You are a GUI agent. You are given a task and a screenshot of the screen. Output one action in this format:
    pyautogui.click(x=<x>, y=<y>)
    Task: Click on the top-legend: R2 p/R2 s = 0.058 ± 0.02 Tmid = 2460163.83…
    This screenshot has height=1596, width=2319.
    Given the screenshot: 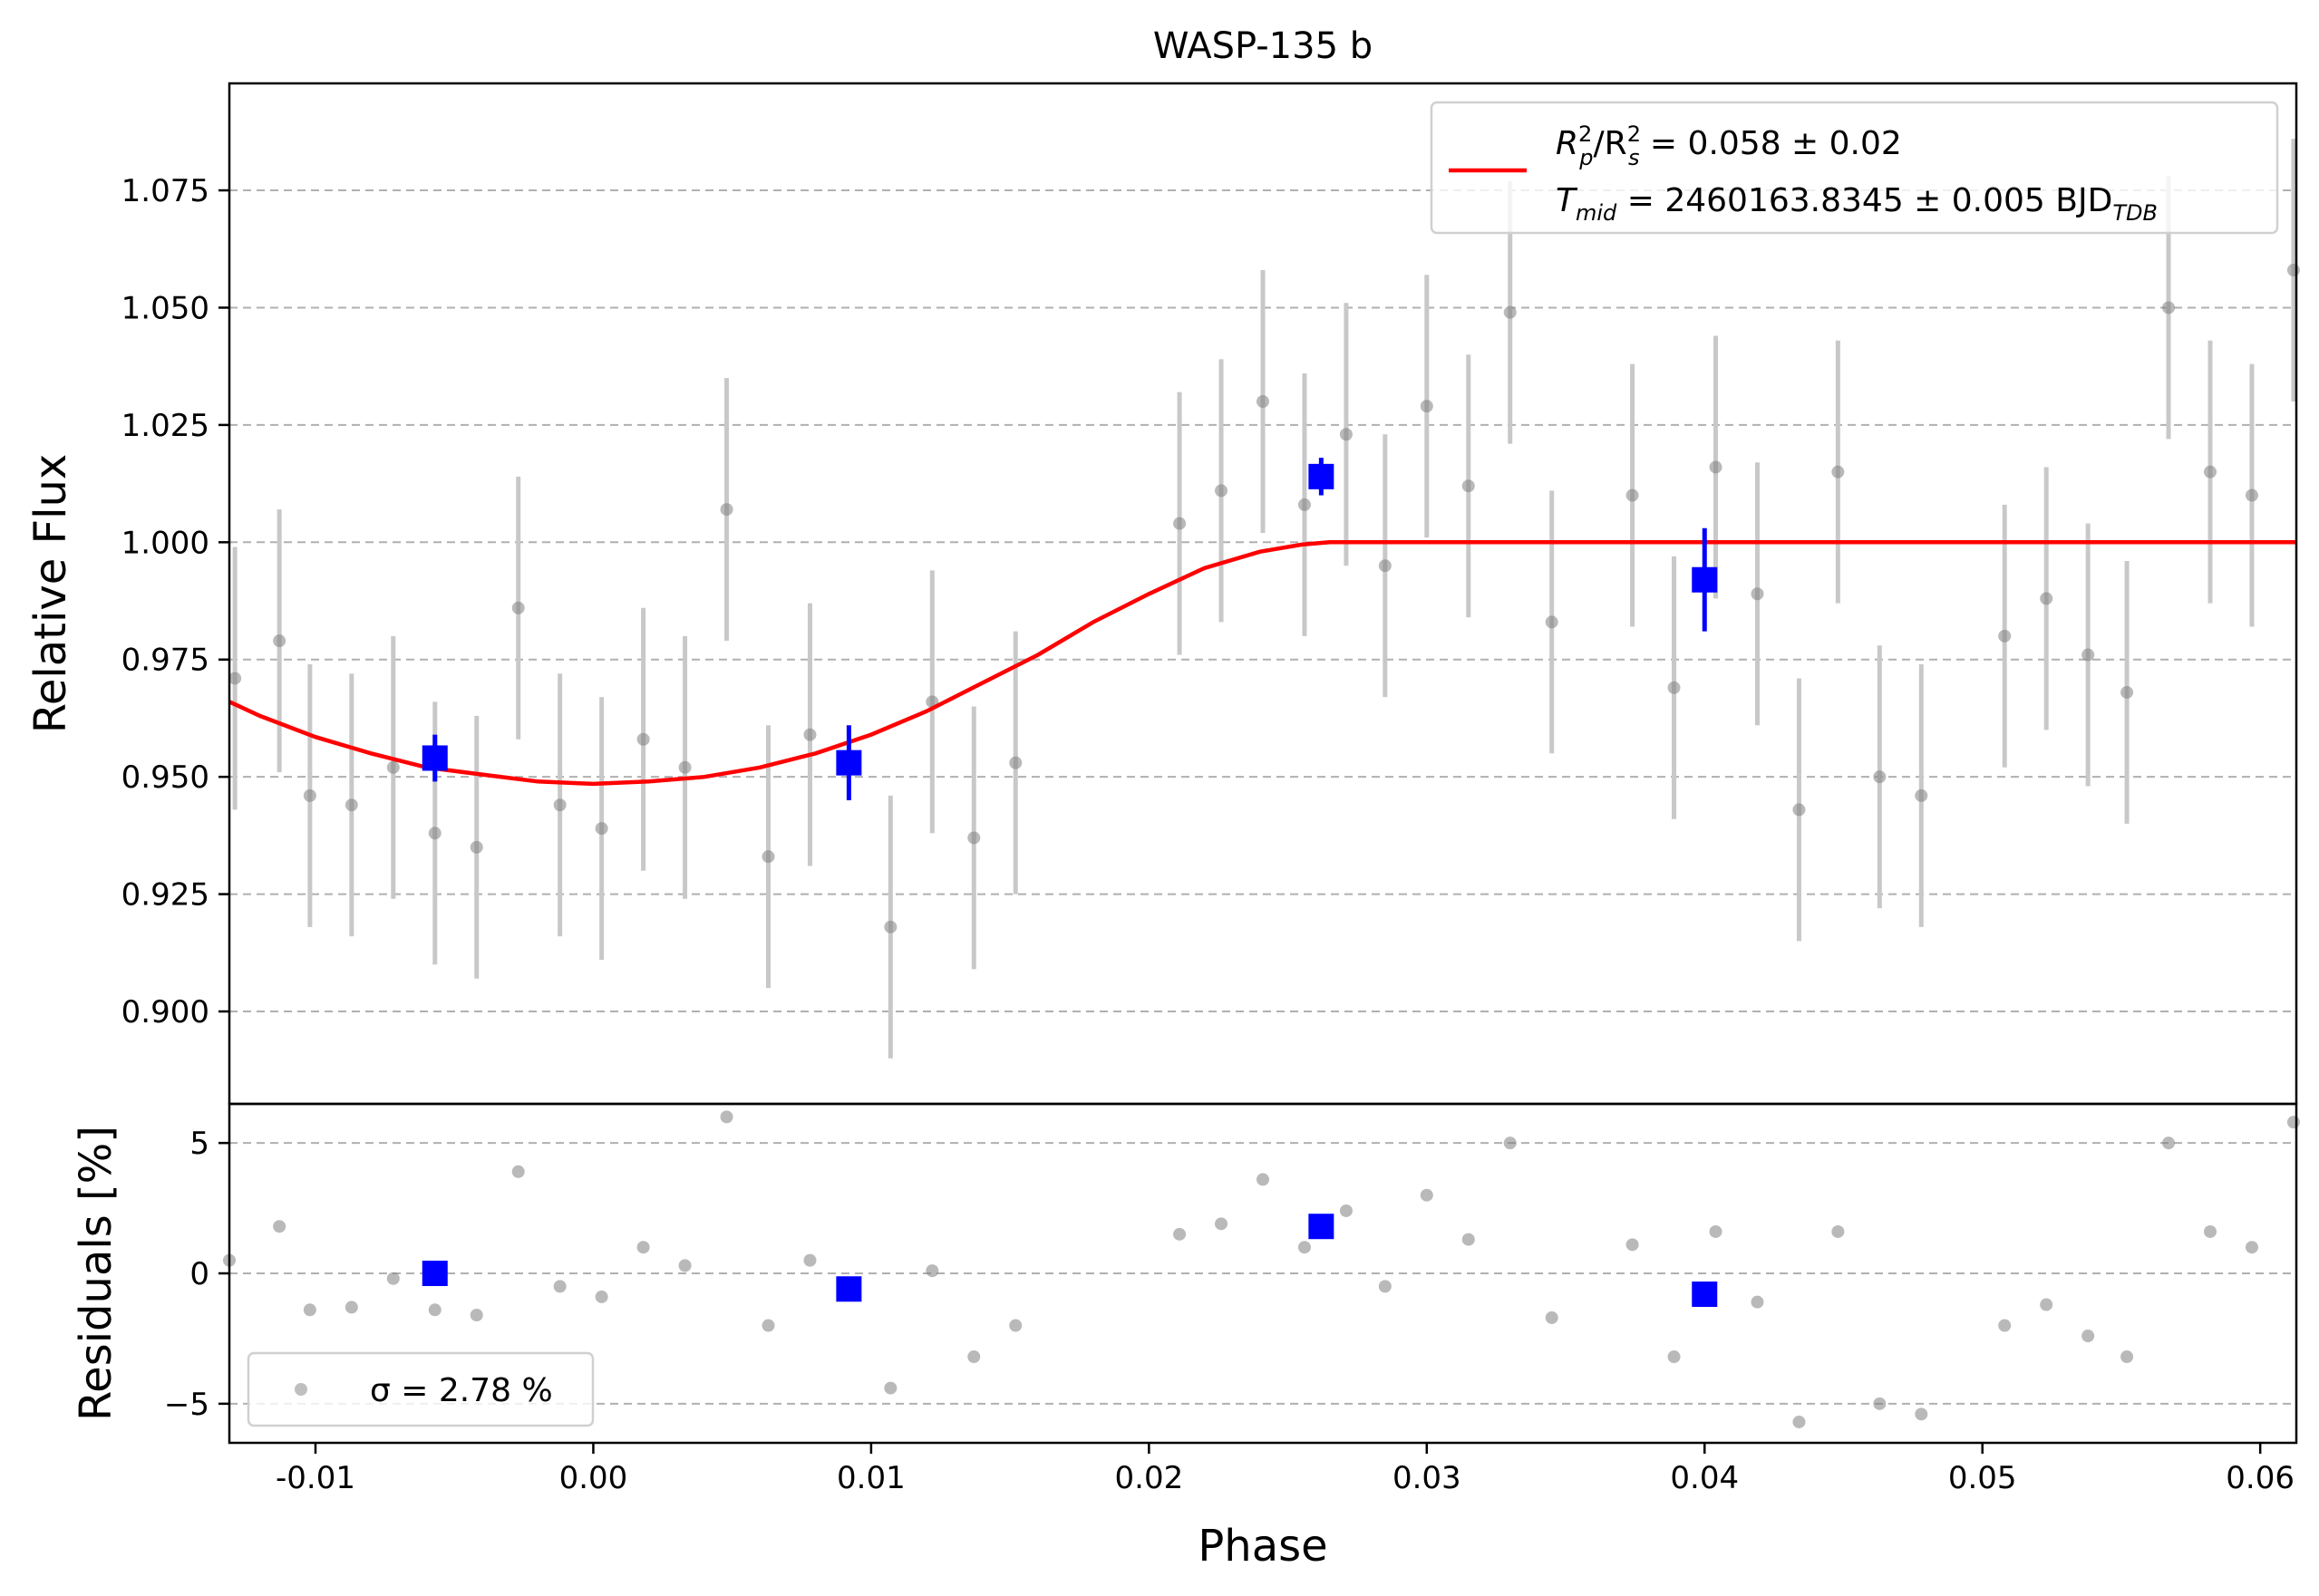 What is the action you would take?
    pyautogui.click(x=1854, y=168)
    